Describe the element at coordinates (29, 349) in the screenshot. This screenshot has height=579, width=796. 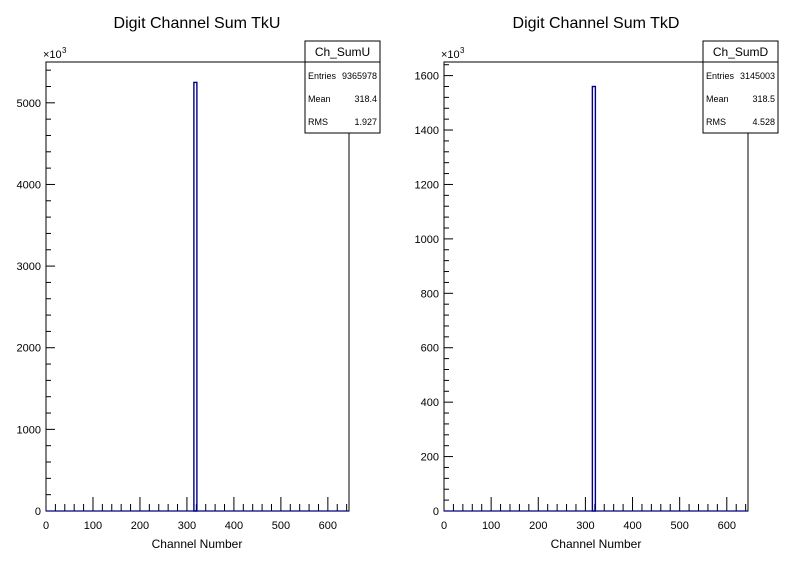
I see `y-tick-label: 2000` at that location.